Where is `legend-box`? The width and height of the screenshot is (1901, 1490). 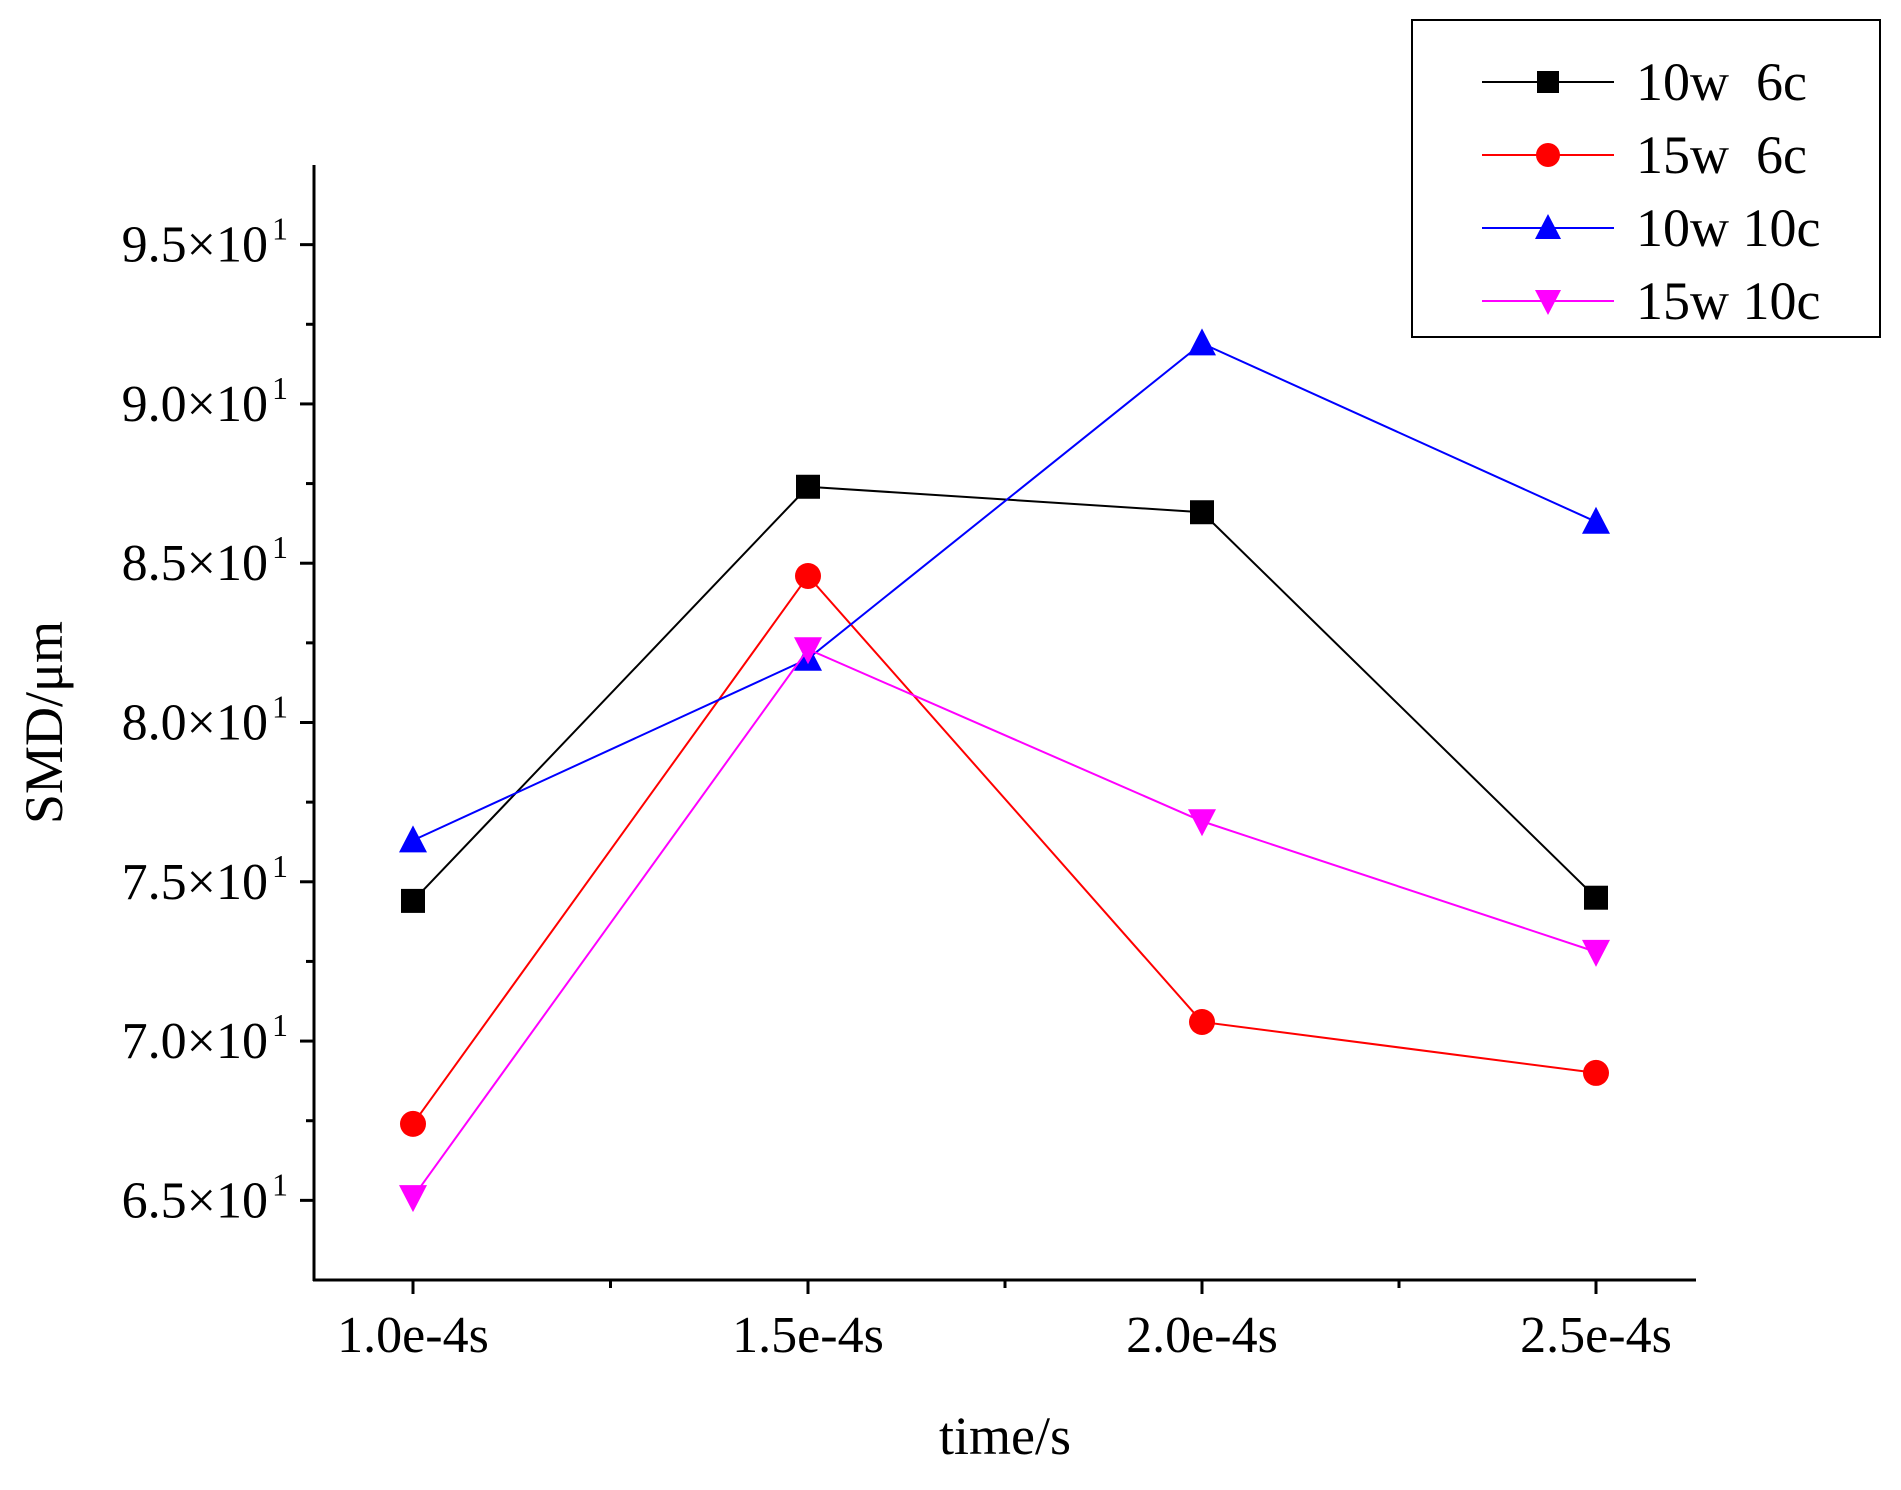
legend-box is located at coordinates (1646, 178).